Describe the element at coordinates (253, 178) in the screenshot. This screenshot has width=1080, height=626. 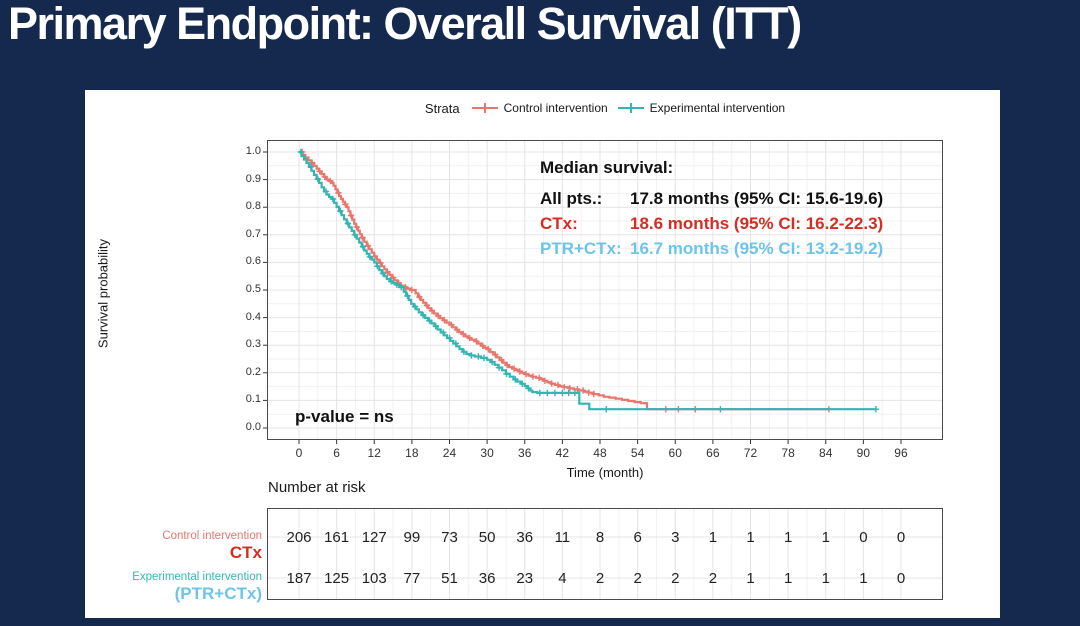
I see `y-tick-label: 0.9` at that location.